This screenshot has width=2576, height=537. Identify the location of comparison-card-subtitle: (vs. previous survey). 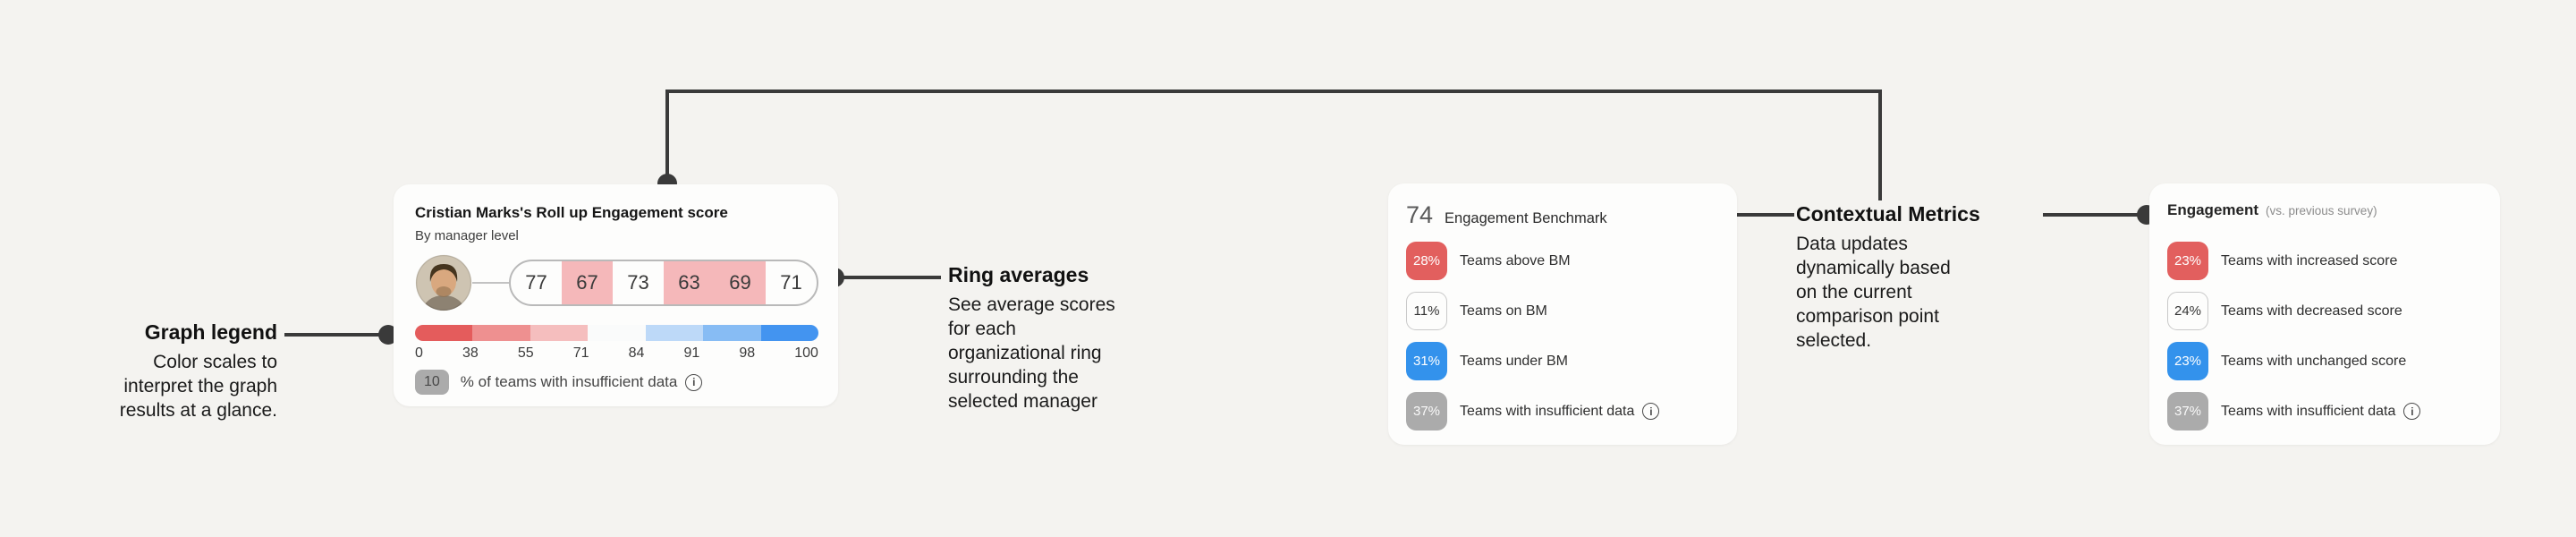
(2321, 210).